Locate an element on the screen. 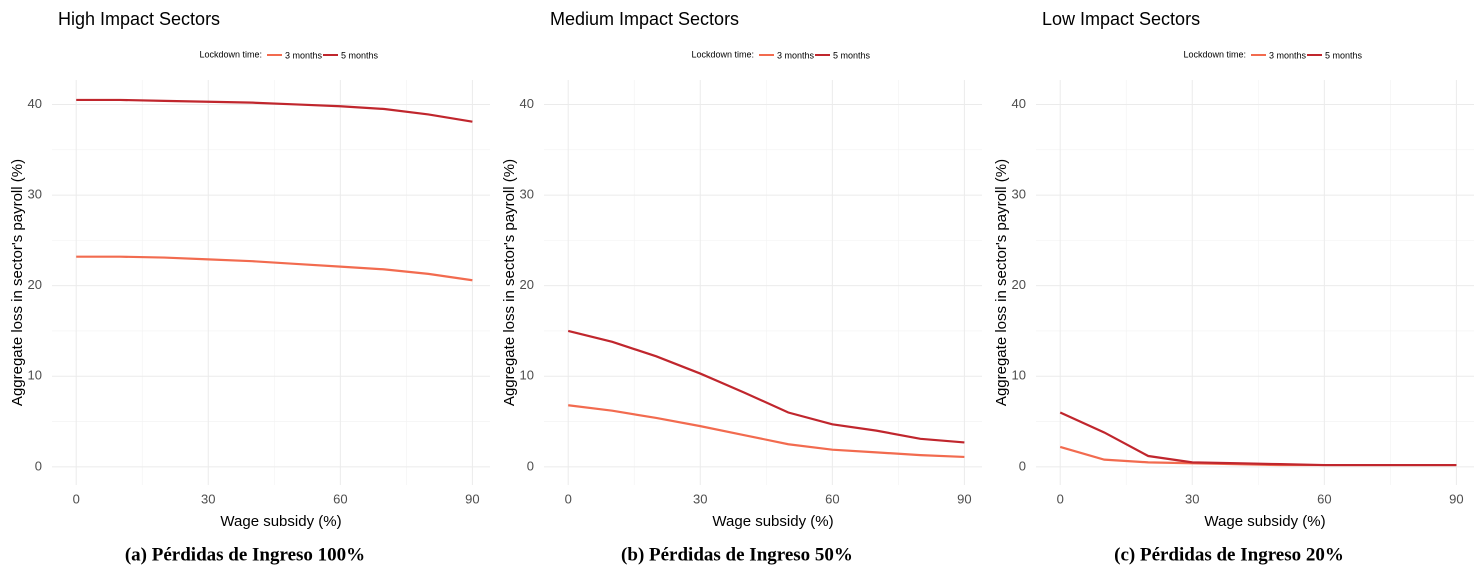 The height and width of the screenshot is (573, 1483). chart-title: High Impact Sectors is located at coordinates (139, 19).